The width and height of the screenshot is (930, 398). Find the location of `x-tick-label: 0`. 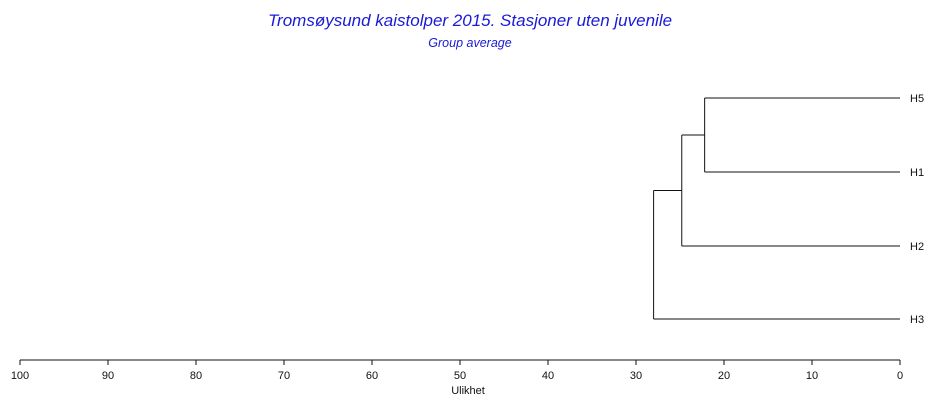

x-tick-label: 0 is located at coordinates (900, 376).